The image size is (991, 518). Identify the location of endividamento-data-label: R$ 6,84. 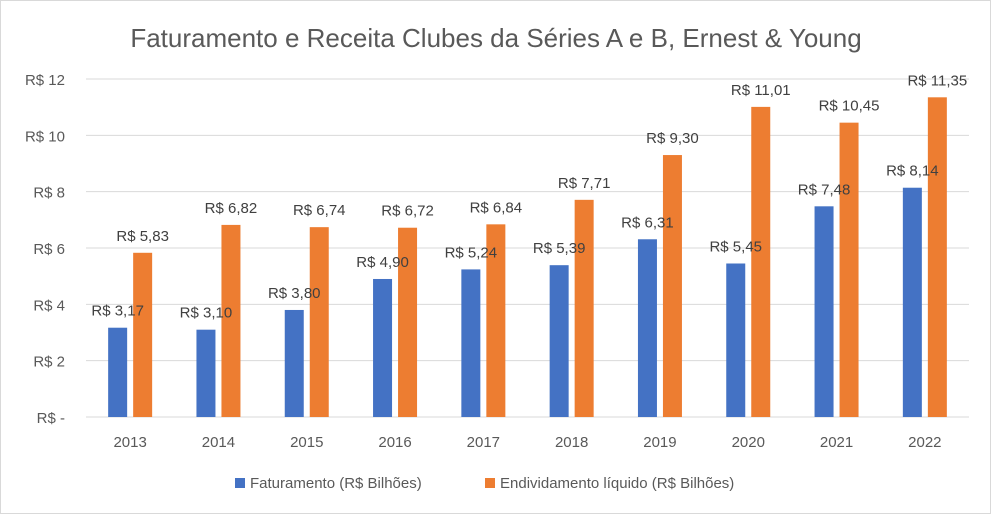
(496, 207).